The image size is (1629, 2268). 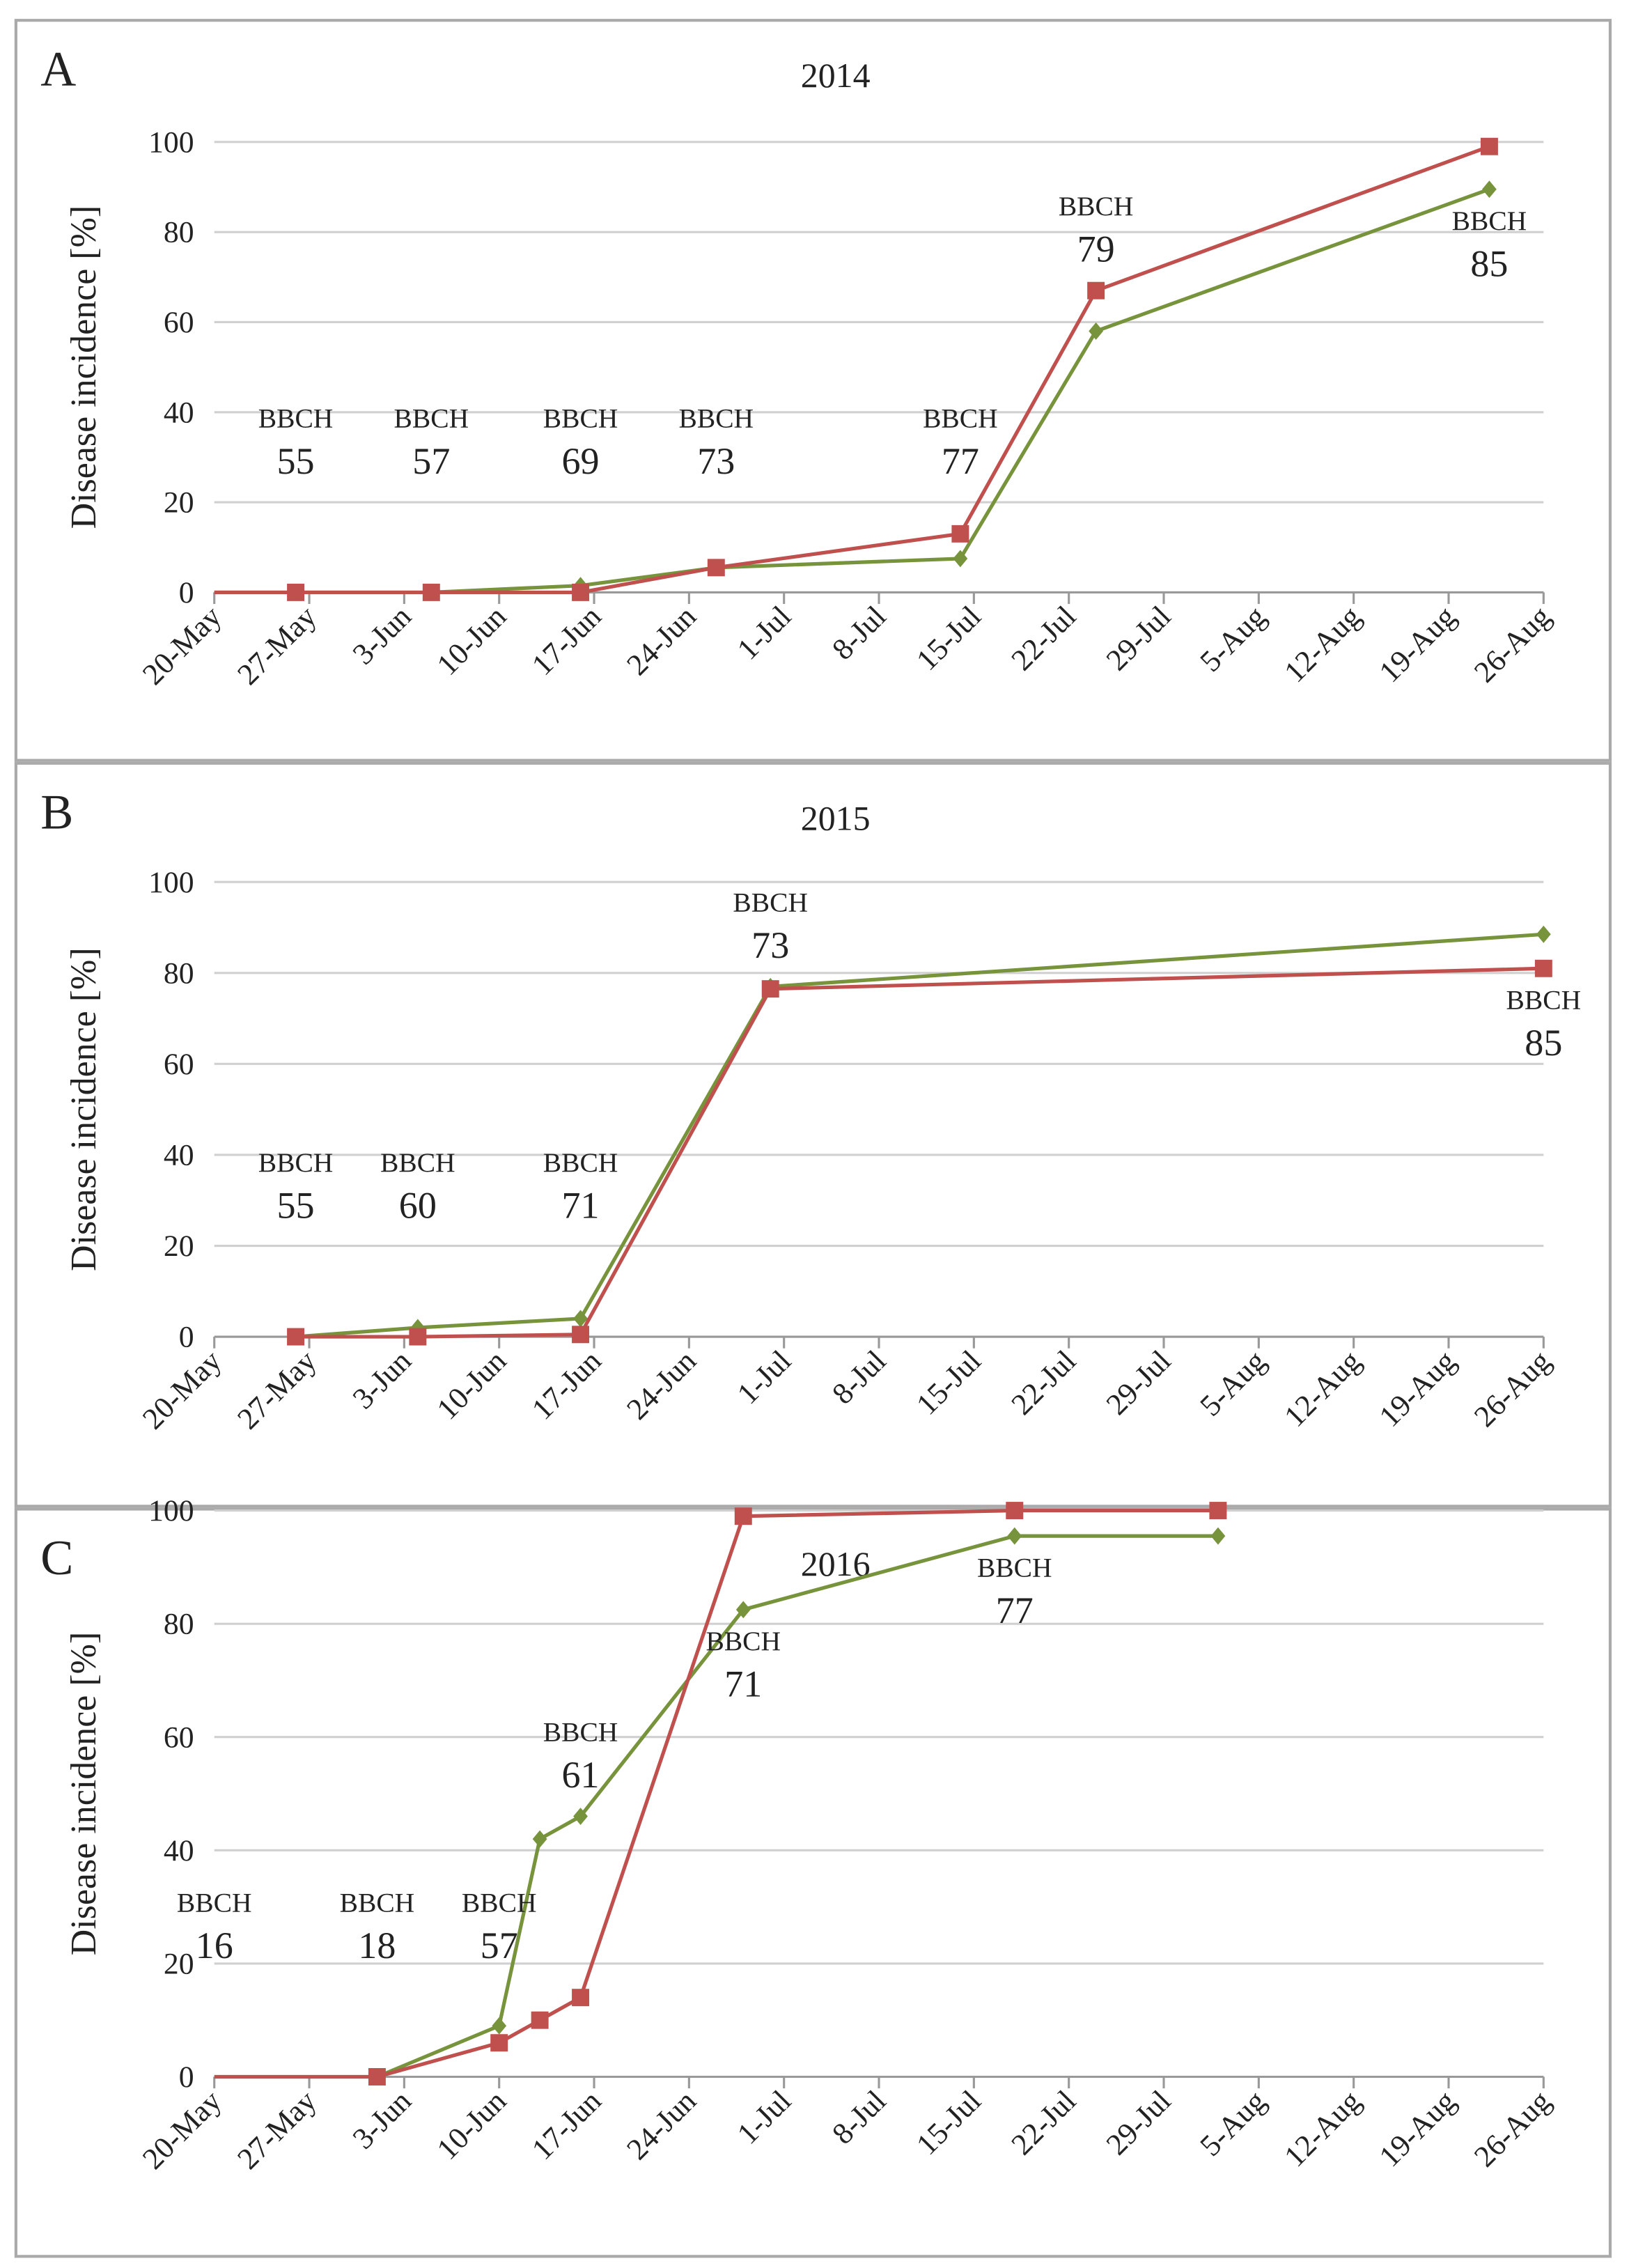 What do you see at coordinates (214, 1945) in the screenshot?
I see `annotation-stage: 16` at bounding box center [214, 1945].